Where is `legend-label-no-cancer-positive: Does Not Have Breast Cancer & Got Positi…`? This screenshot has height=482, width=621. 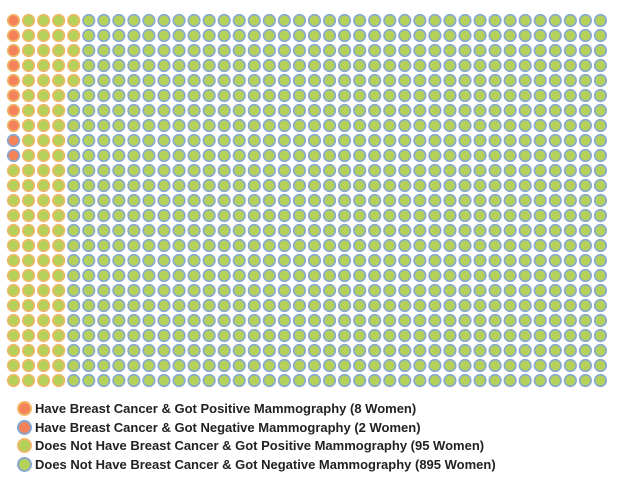
legend-label-no-cancer-positive: Does Not Have Breast Cancer & Got Positi… is located at coordinates (260, 446).